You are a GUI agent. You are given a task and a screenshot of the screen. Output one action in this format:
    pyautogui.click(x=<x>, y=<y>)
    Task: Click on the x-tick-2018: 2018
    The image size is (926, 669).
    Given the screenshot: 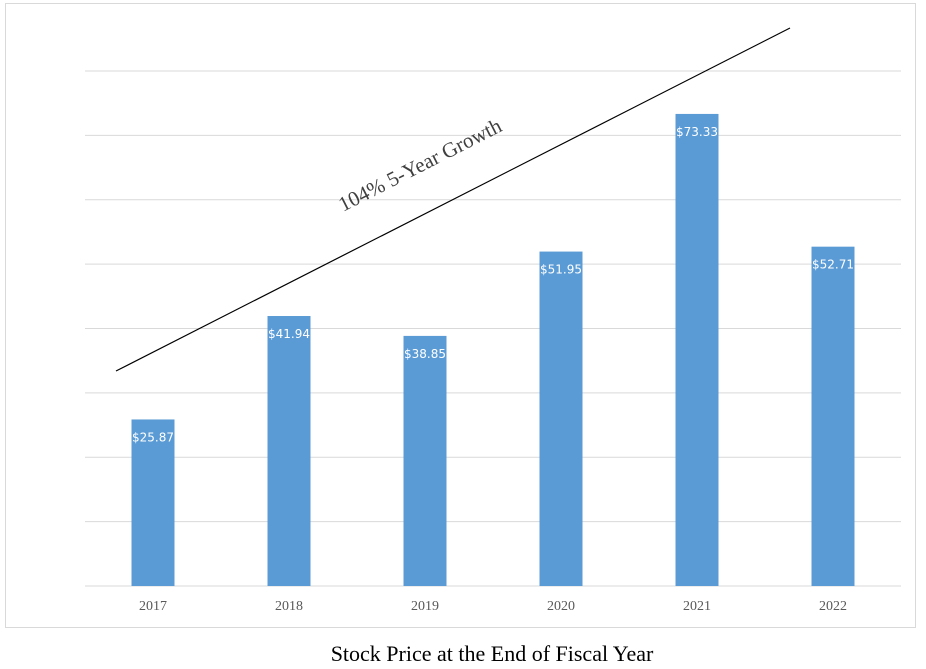 What is the action you would take?
    pyautogui.click(x=289, y=606)
    